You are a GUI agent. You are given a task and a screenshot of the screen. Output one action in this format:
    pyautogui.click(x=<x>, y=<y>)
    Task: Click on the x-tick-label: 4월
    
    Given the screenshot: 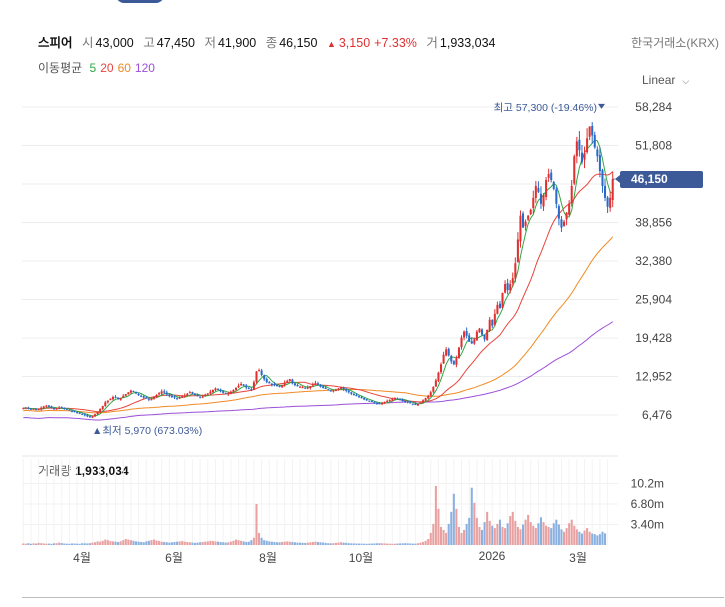 What is the action you would take?
    pyautogui.click(x=82, y=558)
    